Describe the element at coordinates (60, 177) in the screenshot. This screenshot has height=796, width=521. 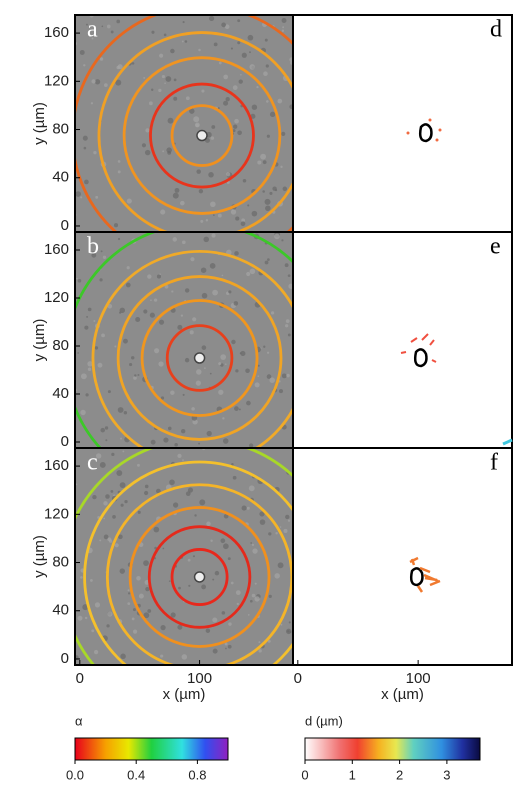
I see `y-tick-label: 40` at that location.